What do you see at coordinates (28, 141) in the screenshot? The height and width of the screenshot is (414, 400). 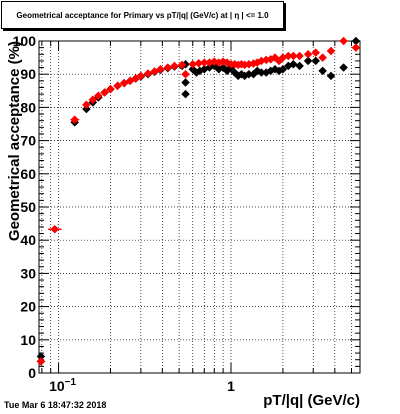 I see `y-tick-label: 70` at bounding box center [28, 141].